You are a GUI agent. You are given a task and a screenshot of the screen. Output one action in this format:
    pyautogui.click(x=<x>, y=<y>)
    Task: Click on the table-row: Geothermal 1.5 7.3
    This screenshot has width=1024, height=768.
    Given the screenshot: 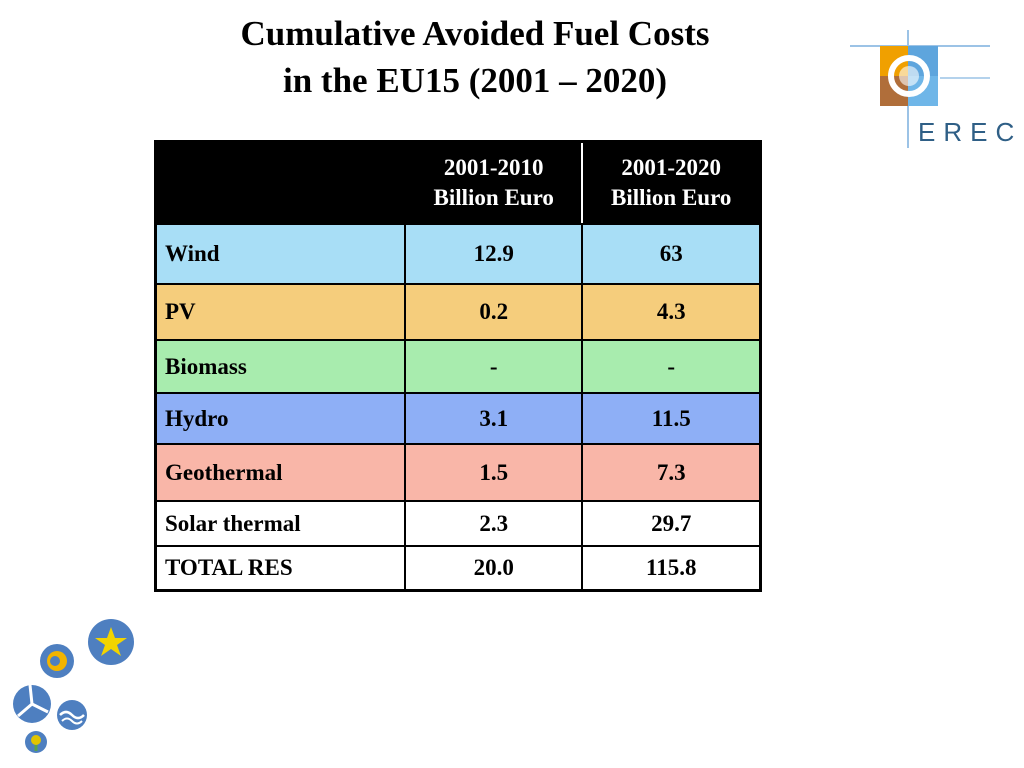 What is the action you would take?
    pyautogui.click(x=458, y=472)
    